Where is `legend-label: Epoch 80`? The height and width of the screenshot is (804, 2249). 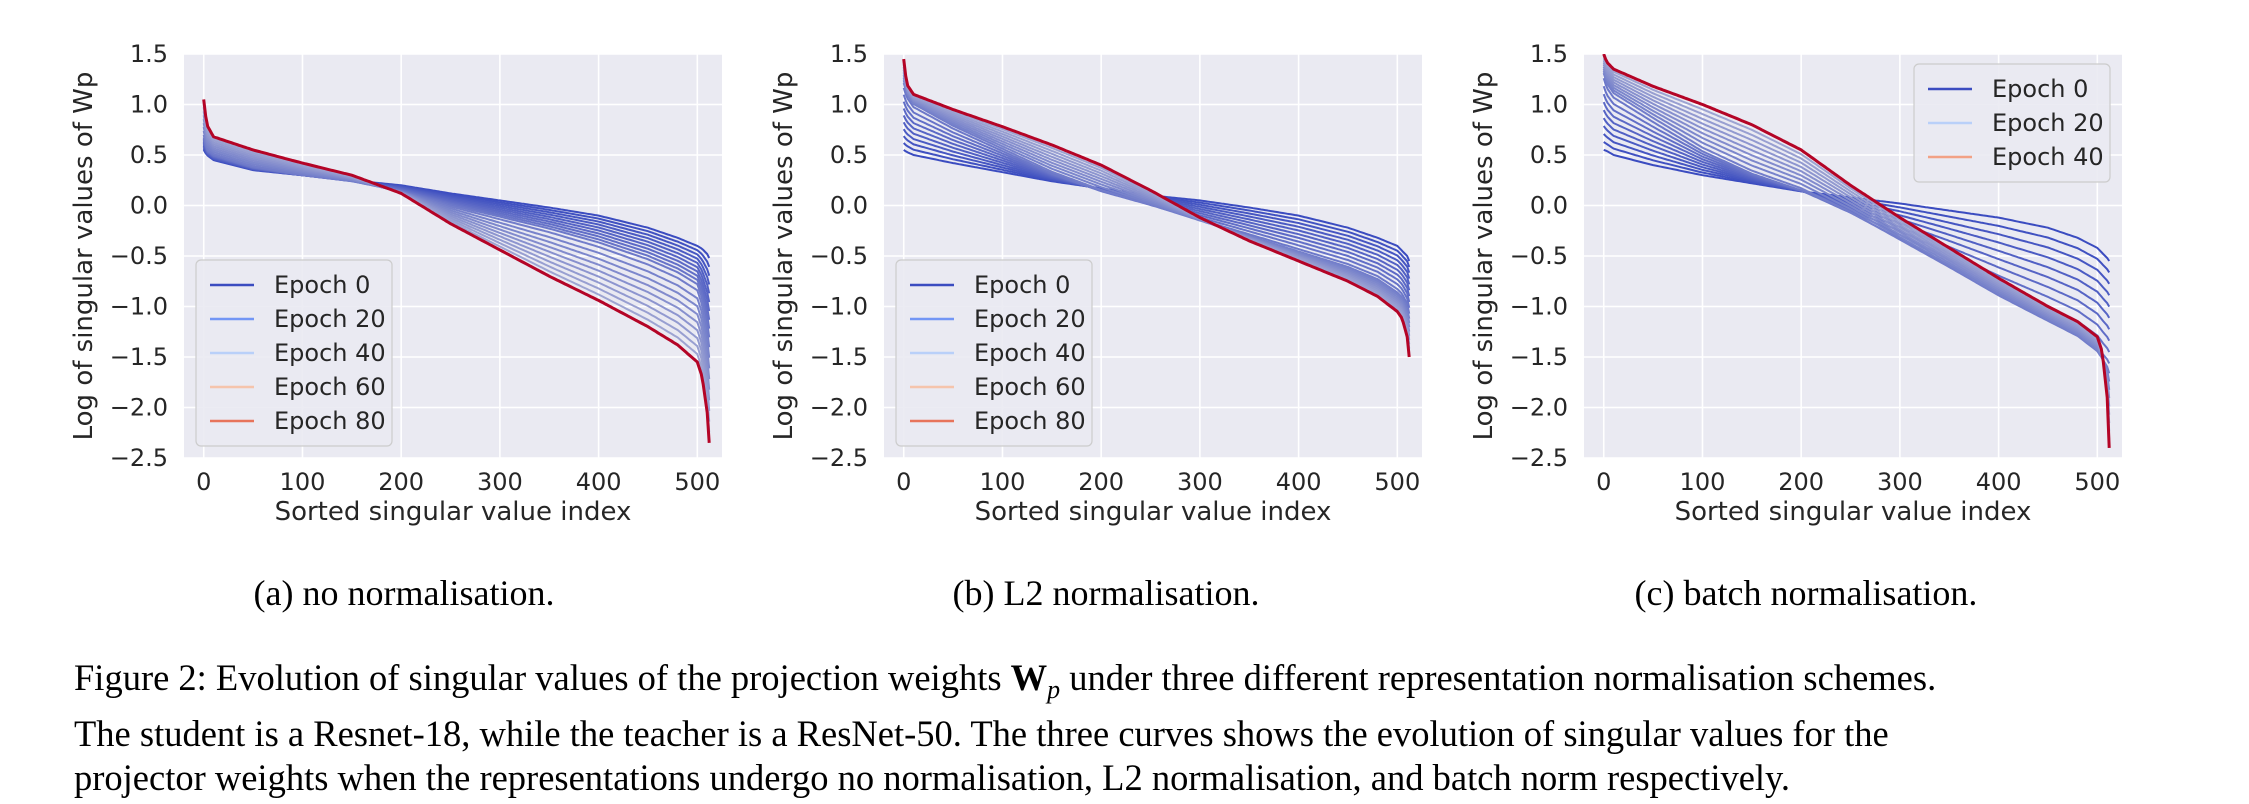
legend-label: Epoch 80 is located at coordinates (330, 421).